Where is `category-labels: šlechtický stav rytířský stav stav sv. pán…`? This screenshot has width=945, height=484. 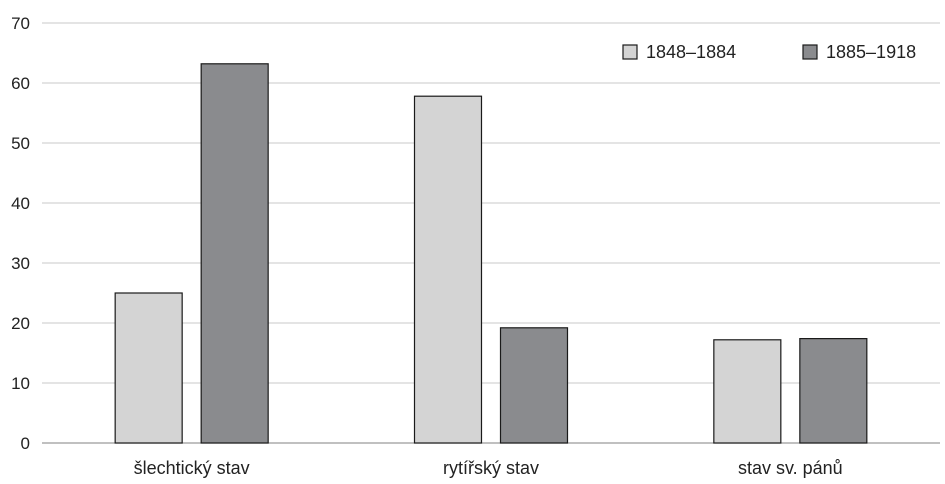 category-labels: šlechtický stav rytířský stav stav sv. pán… is located at coordinates (488, 468).